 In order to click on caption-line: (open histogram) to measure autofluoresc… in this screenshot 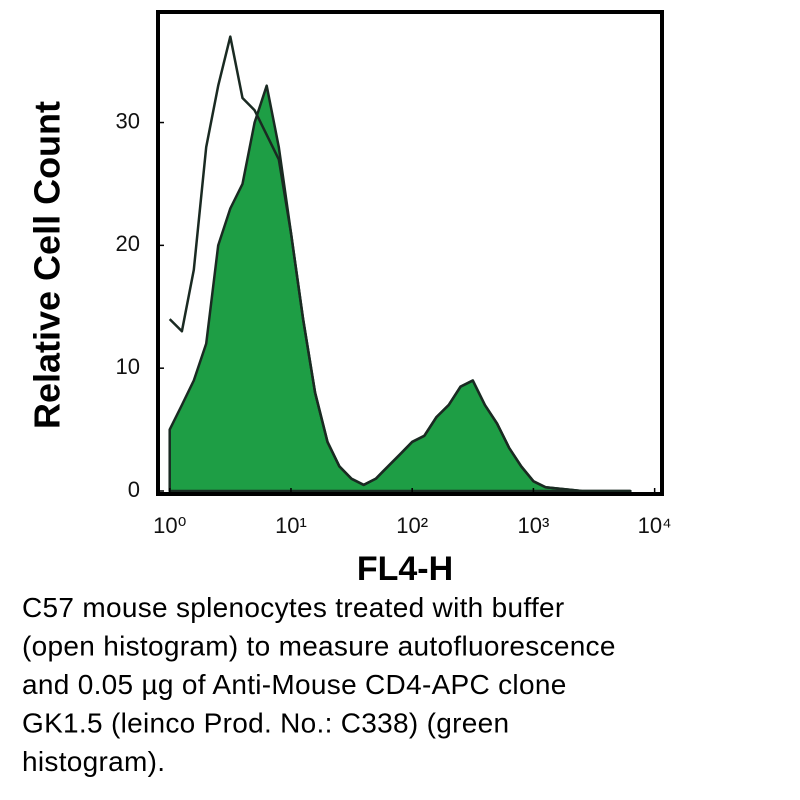, I will do `click(319, 646)`.